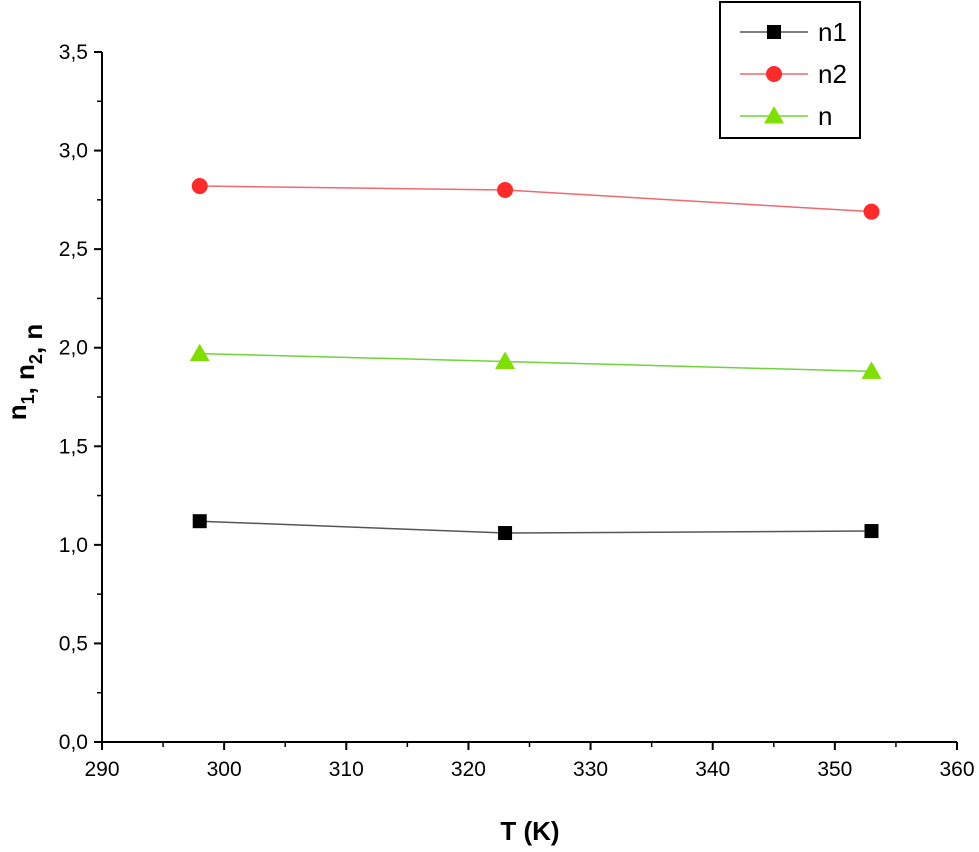  What do you see at coordinates (786, 116) in the screenshot?
I see `legend-entry-n: n` at bounding box center [786, 116].